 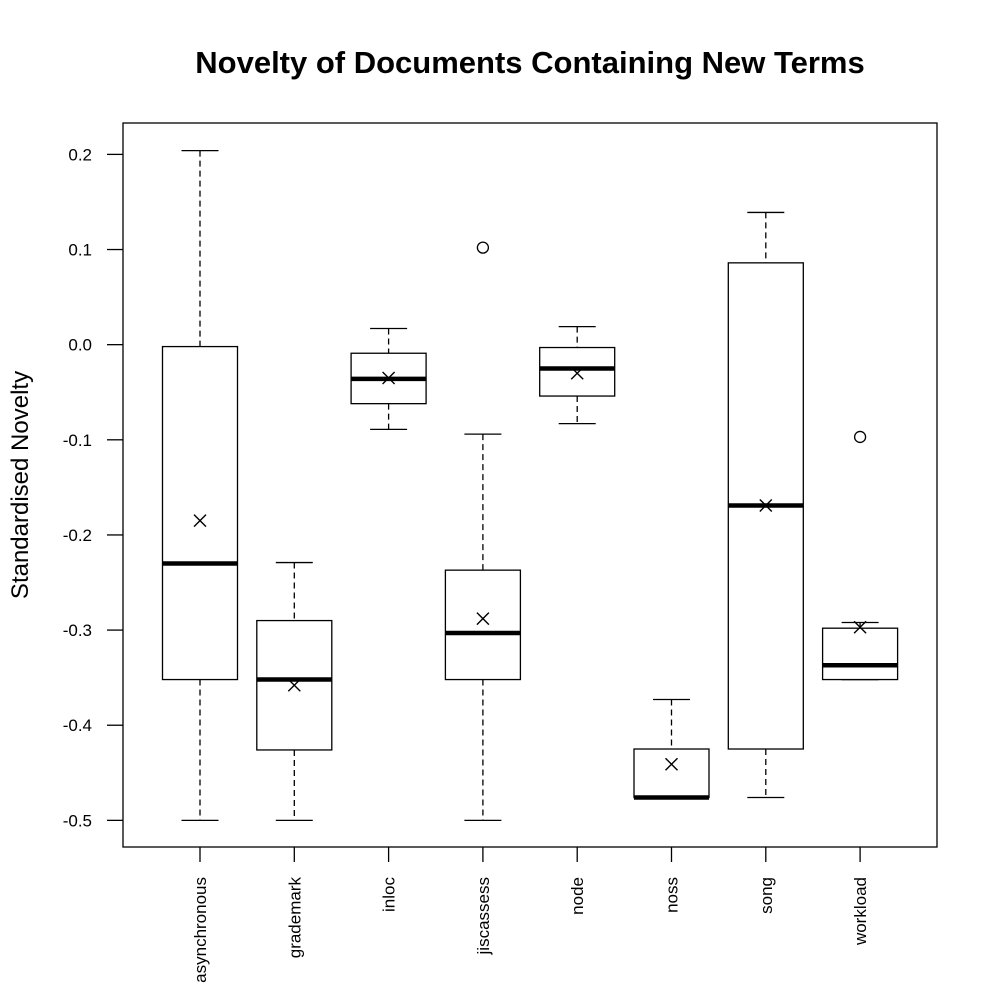 What do you see at coordinates (80, 154) in the screenshot?
I see `y-tick-label: 0.2` at bounding box center [80, 154].